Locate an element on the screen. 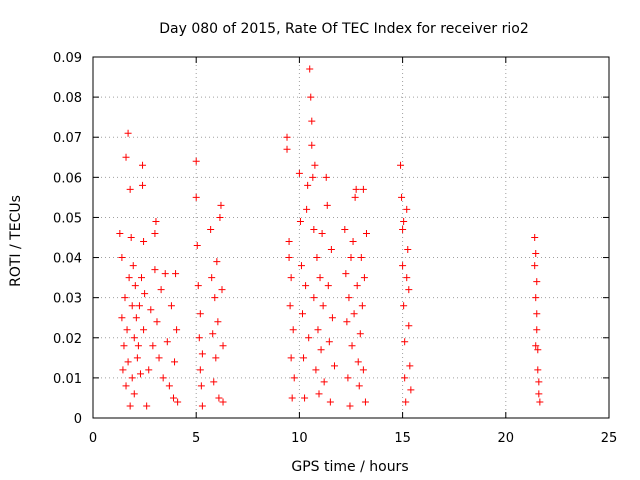  y-tick-label: 0.05 is located at coordinates (67, 218).